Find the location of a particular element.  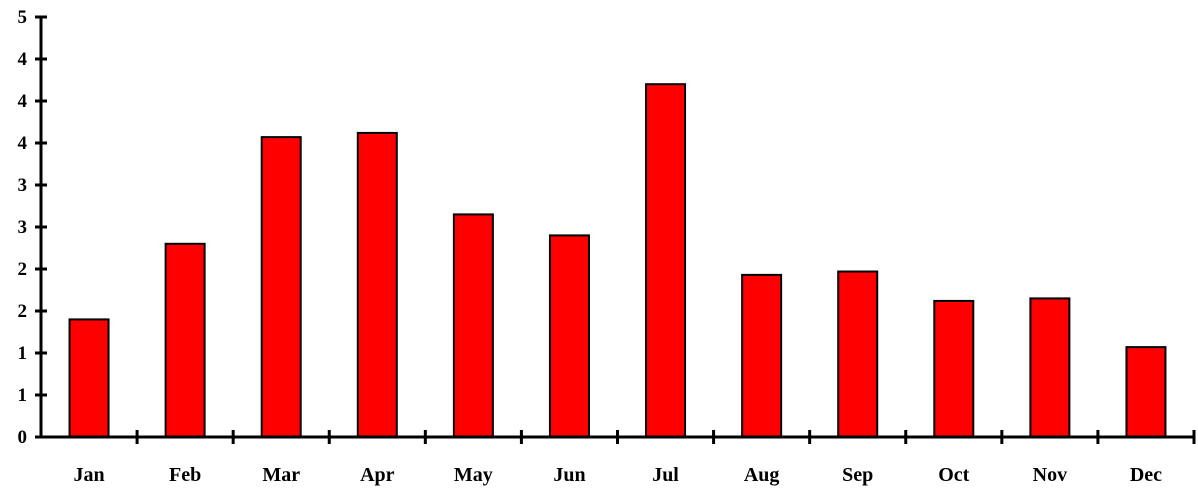

bar-jun is located at coordinates (569, 336).